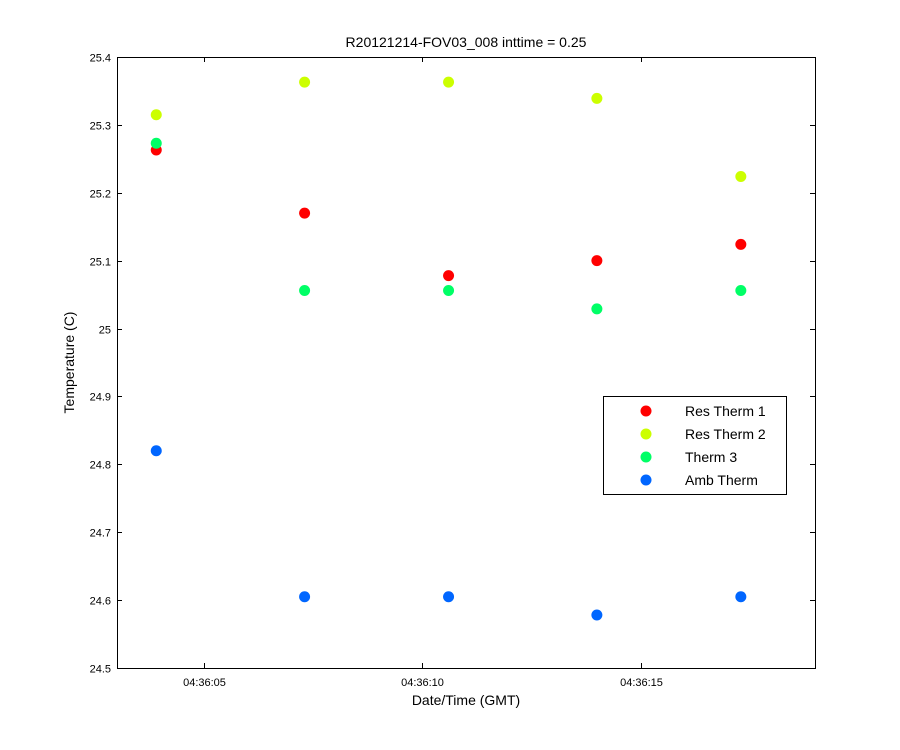  What do you see at coordinates (100, 195) in the screenshot?
I see `y-tick-label: 25.2` at bounding box center [100, 195].